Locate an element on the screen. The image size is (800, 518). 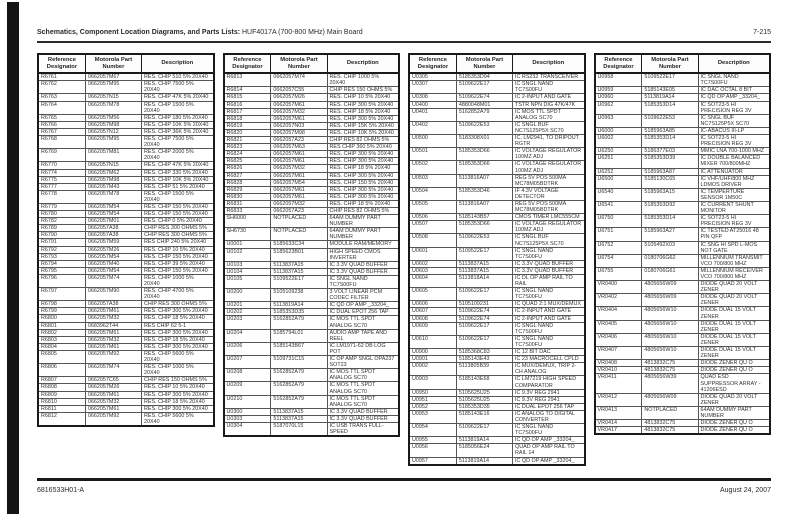
cell-description: QUAD ESD SUPPRESSOR ARRAY - 41206ESD is located at coordinates (734, 383).